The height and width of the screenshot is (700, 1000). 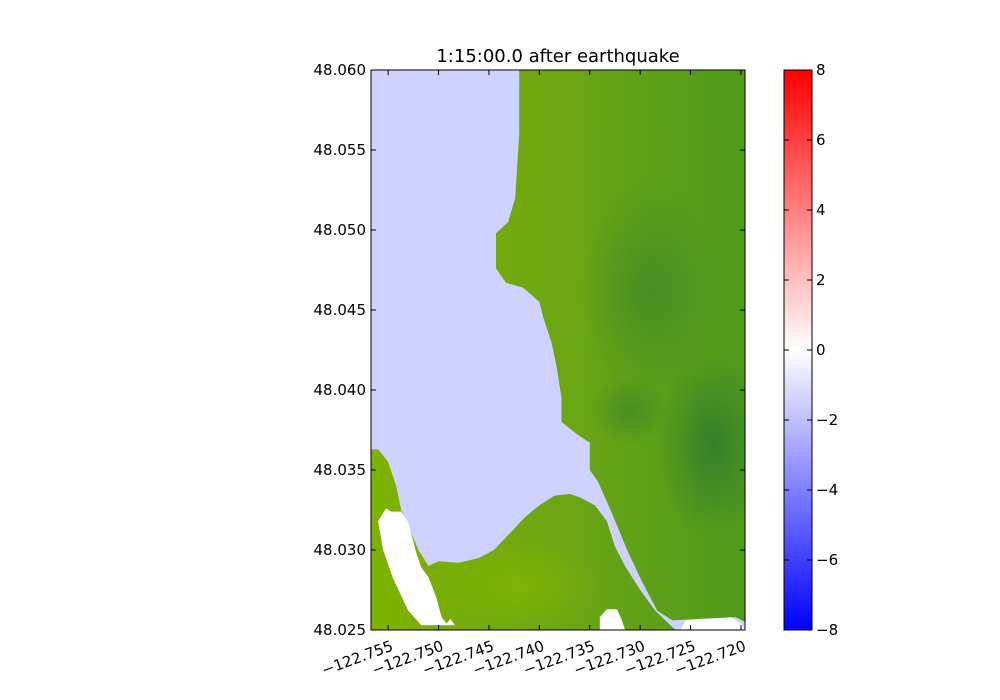 I want to click on chart-title: 1:15:00.0 after earthquake, so click(x=557, y=56).